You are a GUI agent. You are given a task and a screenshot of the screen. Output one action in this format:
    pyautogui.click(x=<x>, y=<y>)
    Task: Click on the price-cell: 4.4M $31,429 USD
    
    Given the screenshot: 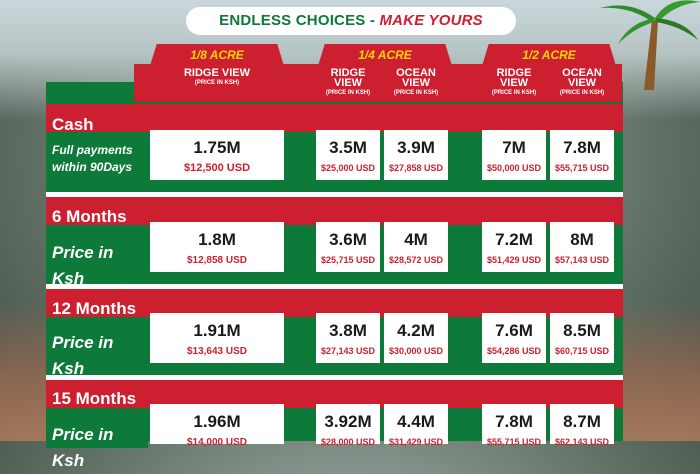 What is the action you would take?
    pyautogui.click(x=416, y=425)
    